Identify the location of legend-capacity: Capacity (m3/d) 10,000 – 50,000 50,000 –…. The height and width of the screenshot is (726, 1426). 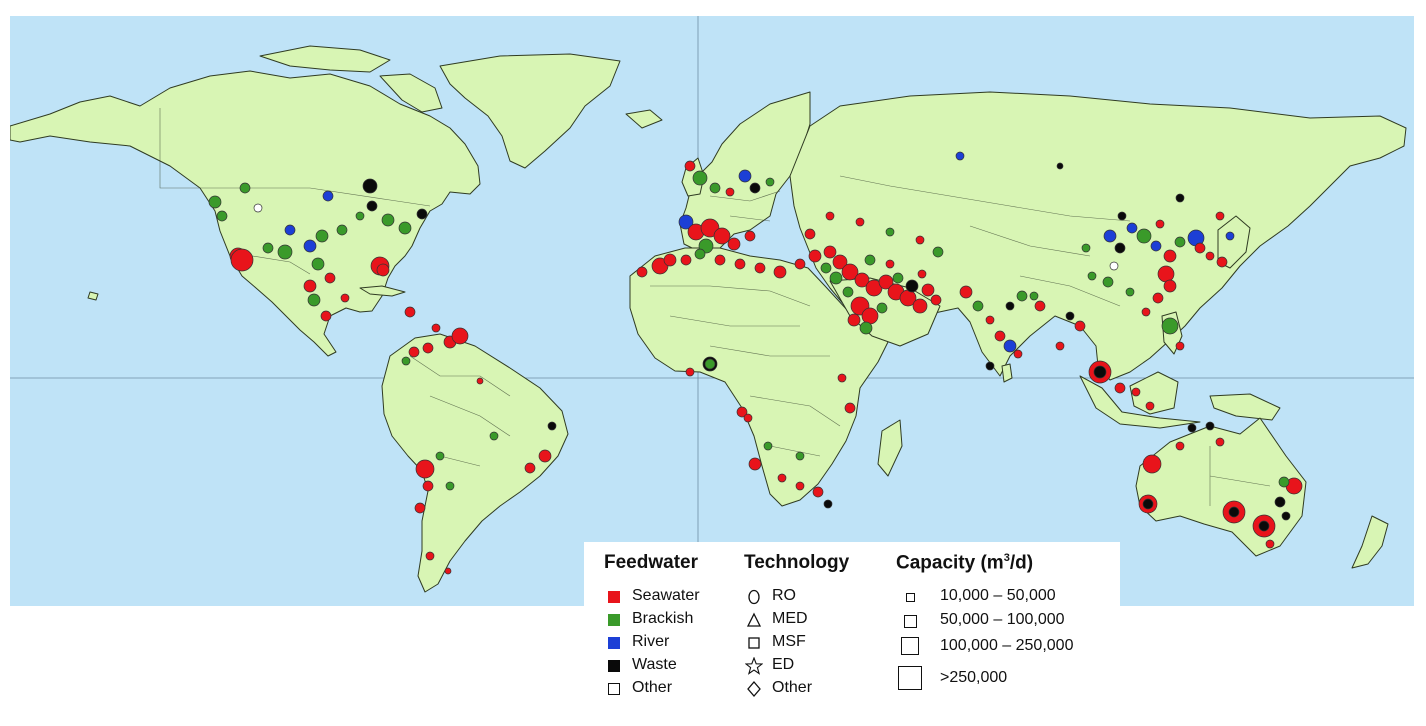
(984, 621).